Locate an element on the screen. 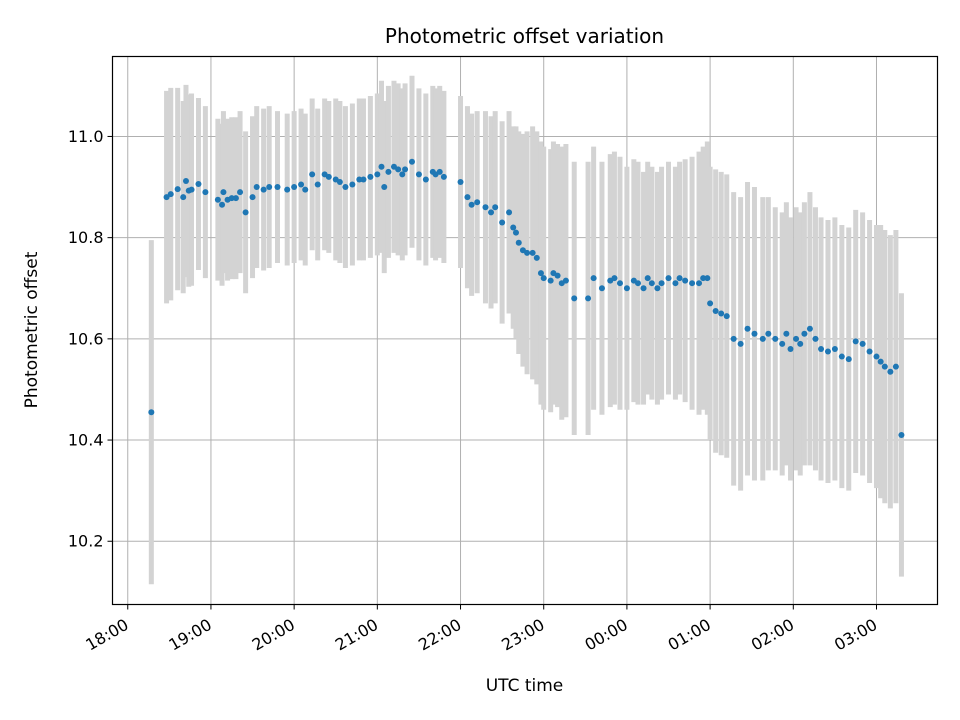  y-tick-label: 10.2 is located at coordinates (86, 541).